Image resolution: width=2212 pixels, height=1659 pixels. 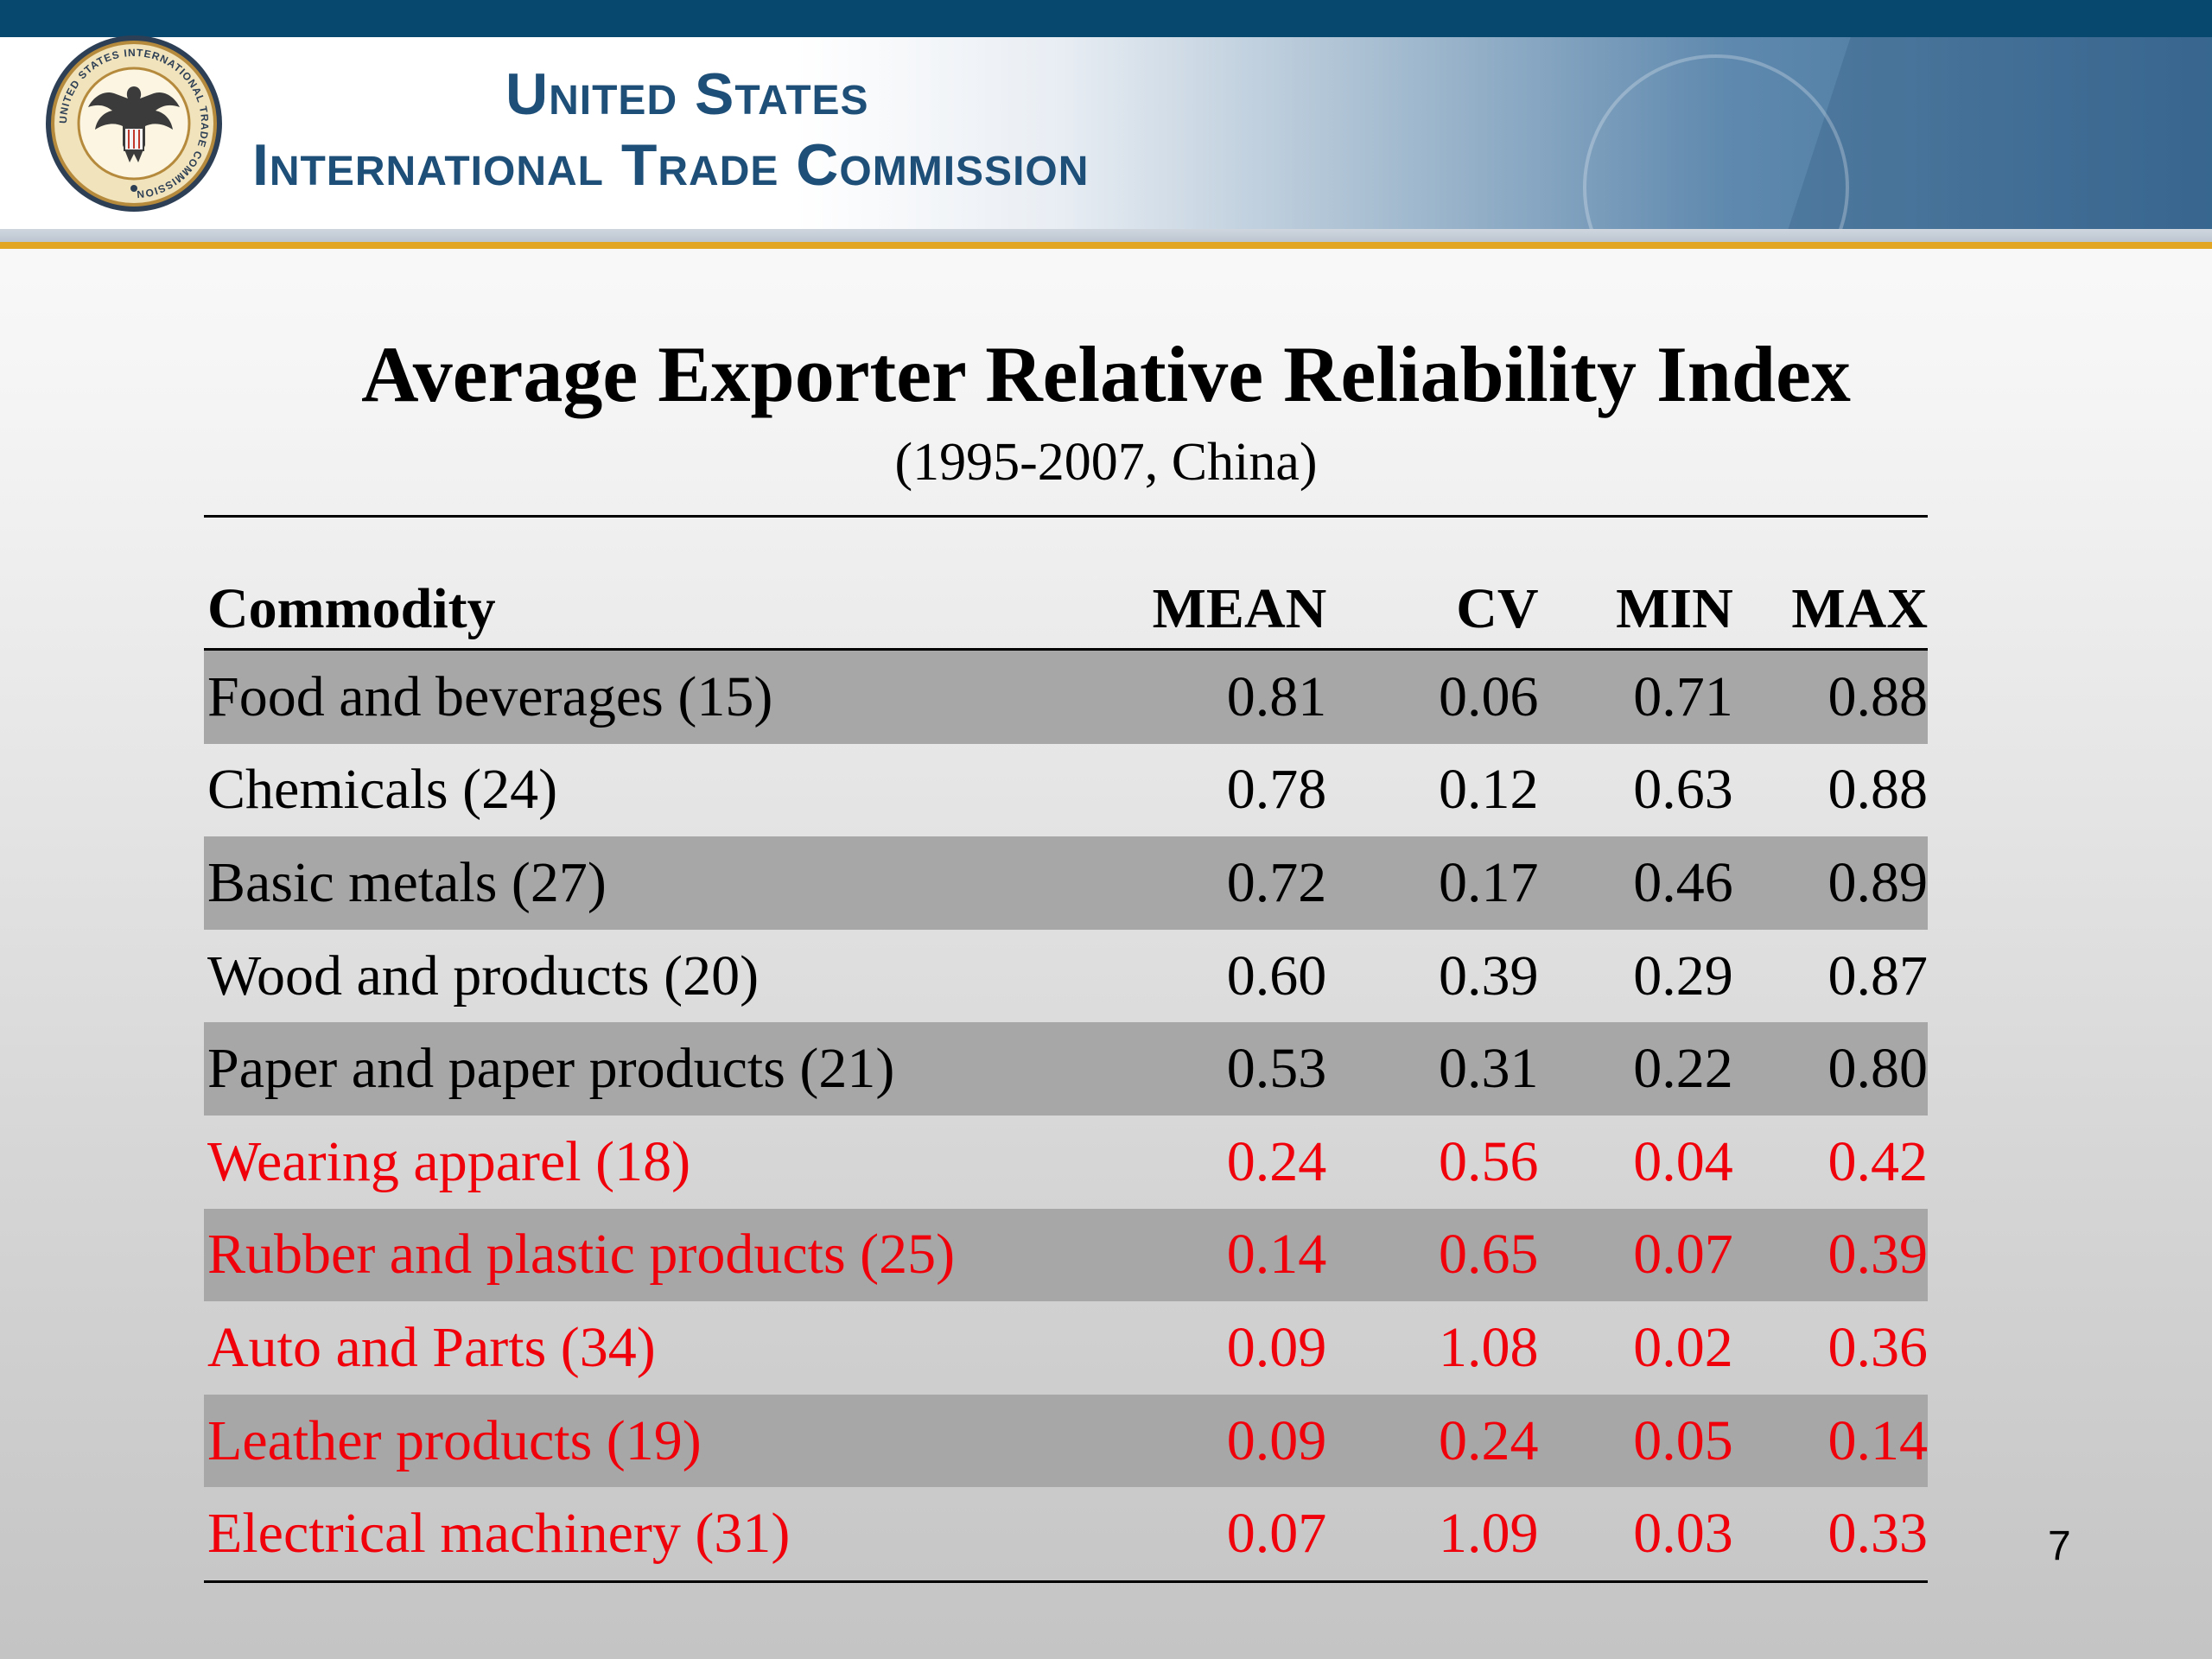 I want to click on cell-mean: 0.53, so click(x=1198, y=1069).